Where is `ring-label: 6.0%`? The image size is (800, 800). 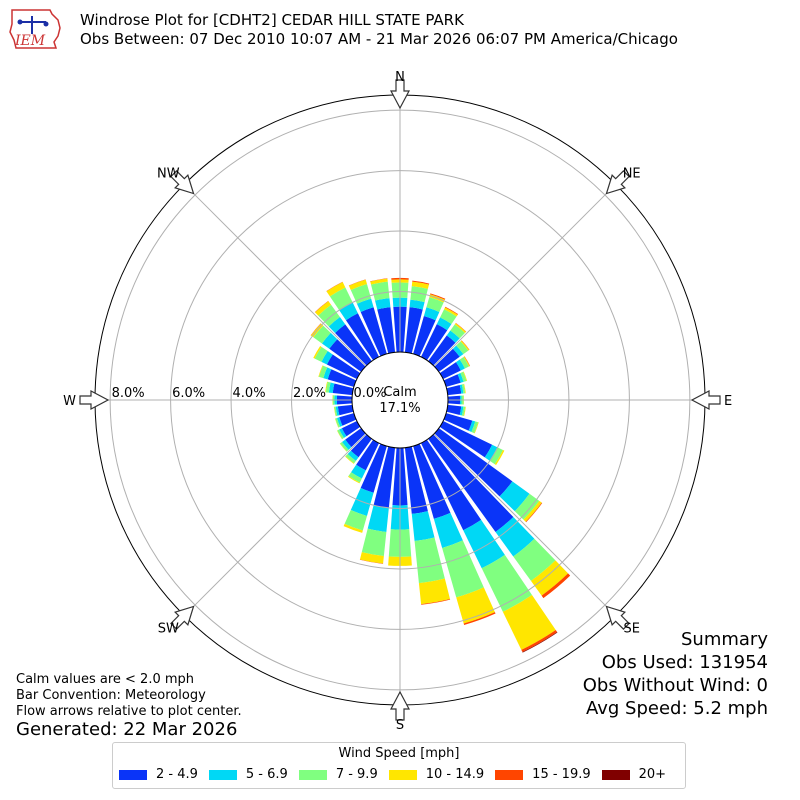 ring-label: 6.0% is located at coordinates (188, 393).